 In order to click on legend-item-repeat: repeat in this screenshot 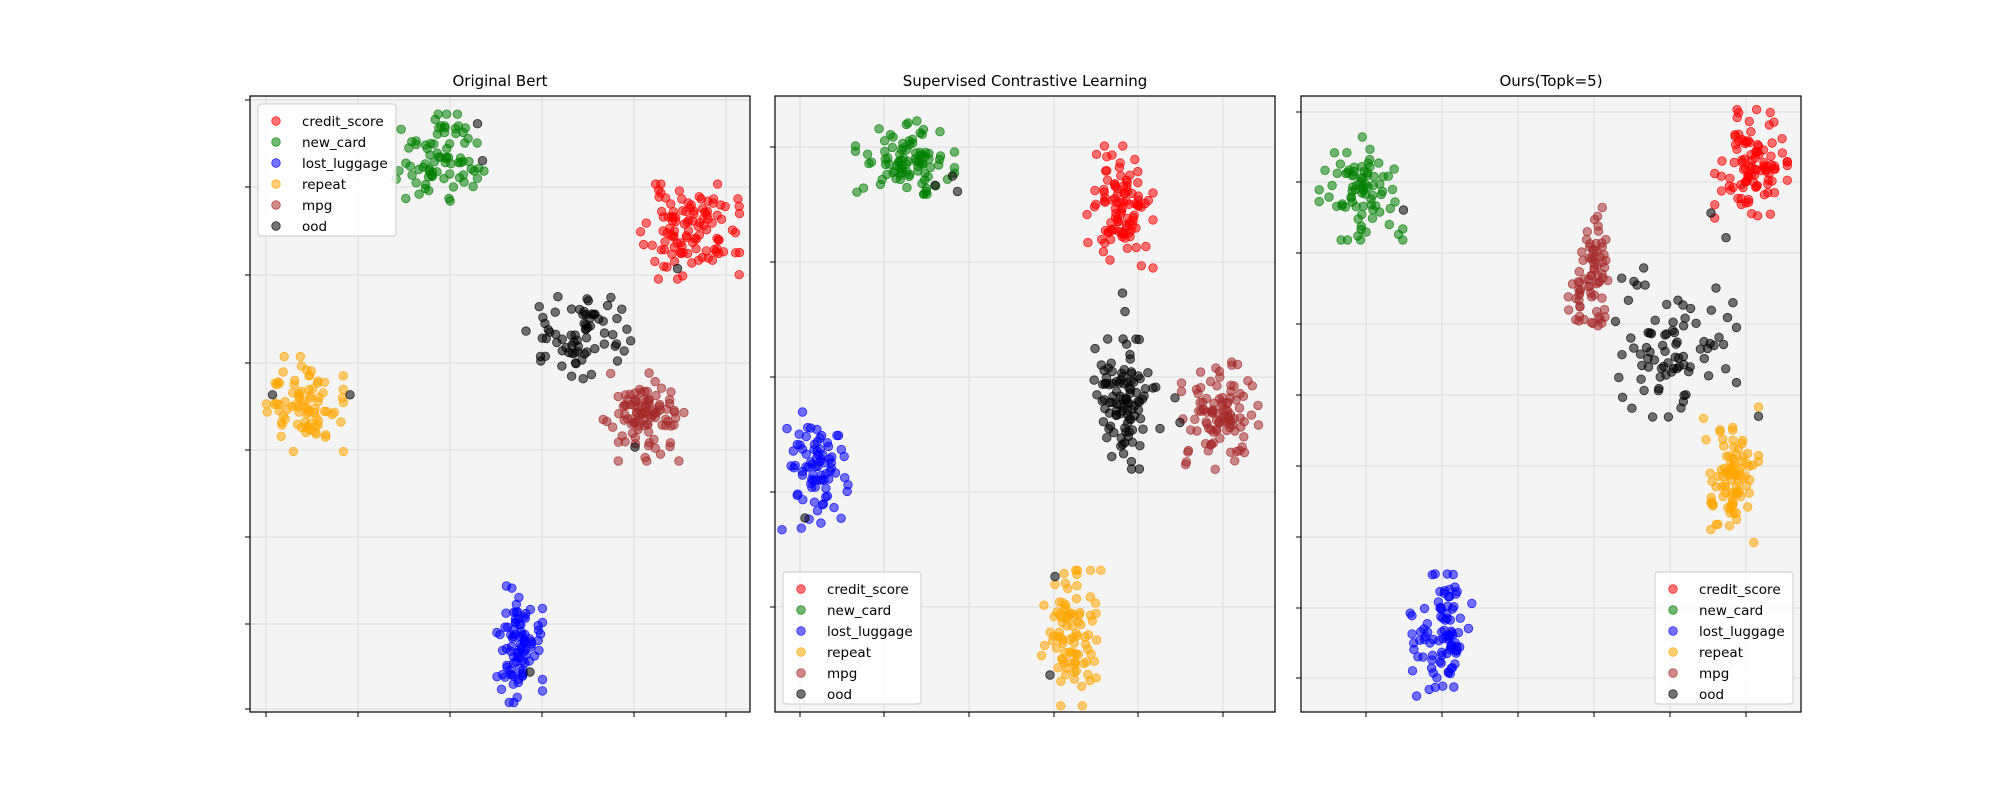, I will do `click(308, 185)`.